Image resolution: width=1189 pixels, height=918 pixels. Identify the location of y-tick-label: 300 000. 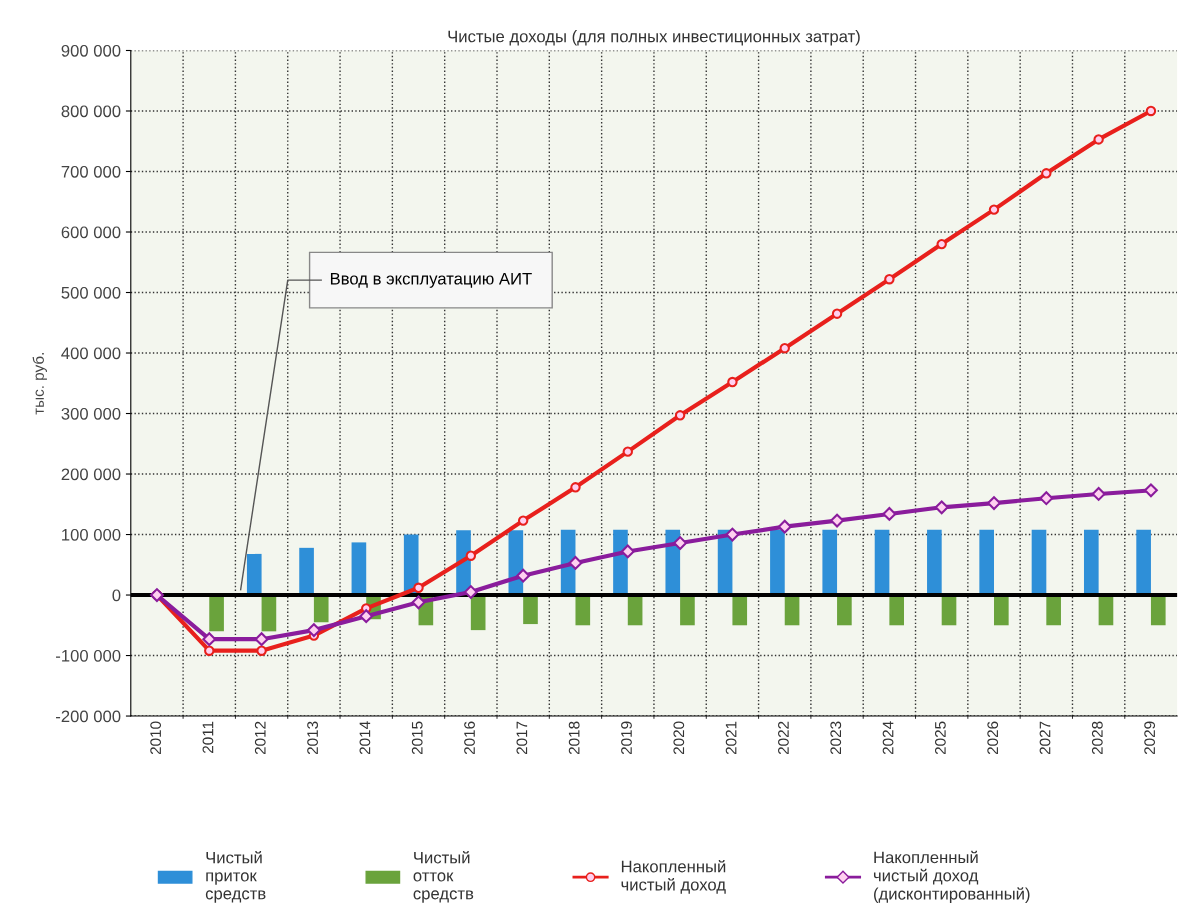
(91, 413).